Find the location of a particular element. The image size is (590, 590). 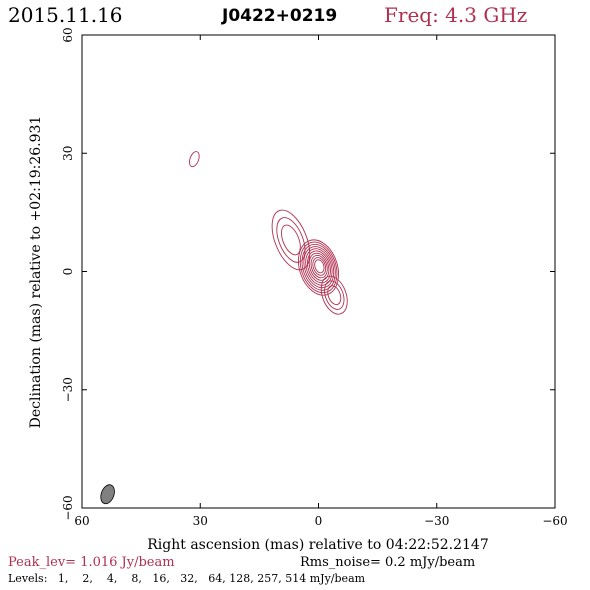

x-tick-labels: 60 30 0 −30 −60 is located at coordinates (320, 521).